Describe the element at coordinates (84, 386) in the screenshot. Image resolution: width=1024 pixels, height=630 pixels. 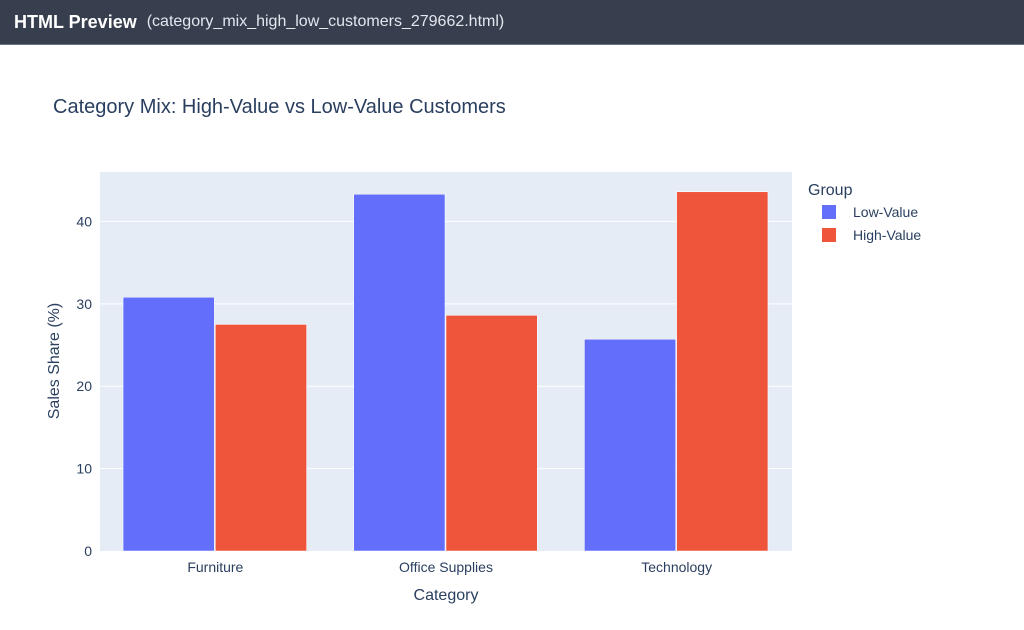
I see `y-tick-label: 20` at that location.